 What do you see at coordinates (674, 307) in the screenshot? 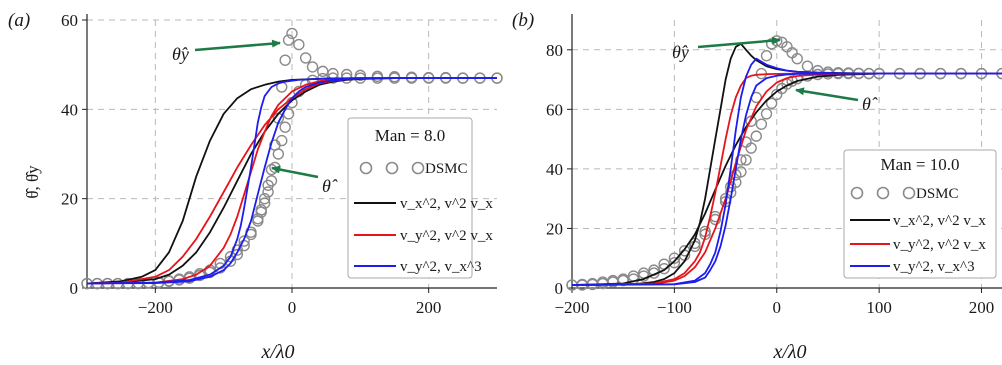
I see `panel-b-x-tick-label-1: −100` at bounding box center [674, 307].